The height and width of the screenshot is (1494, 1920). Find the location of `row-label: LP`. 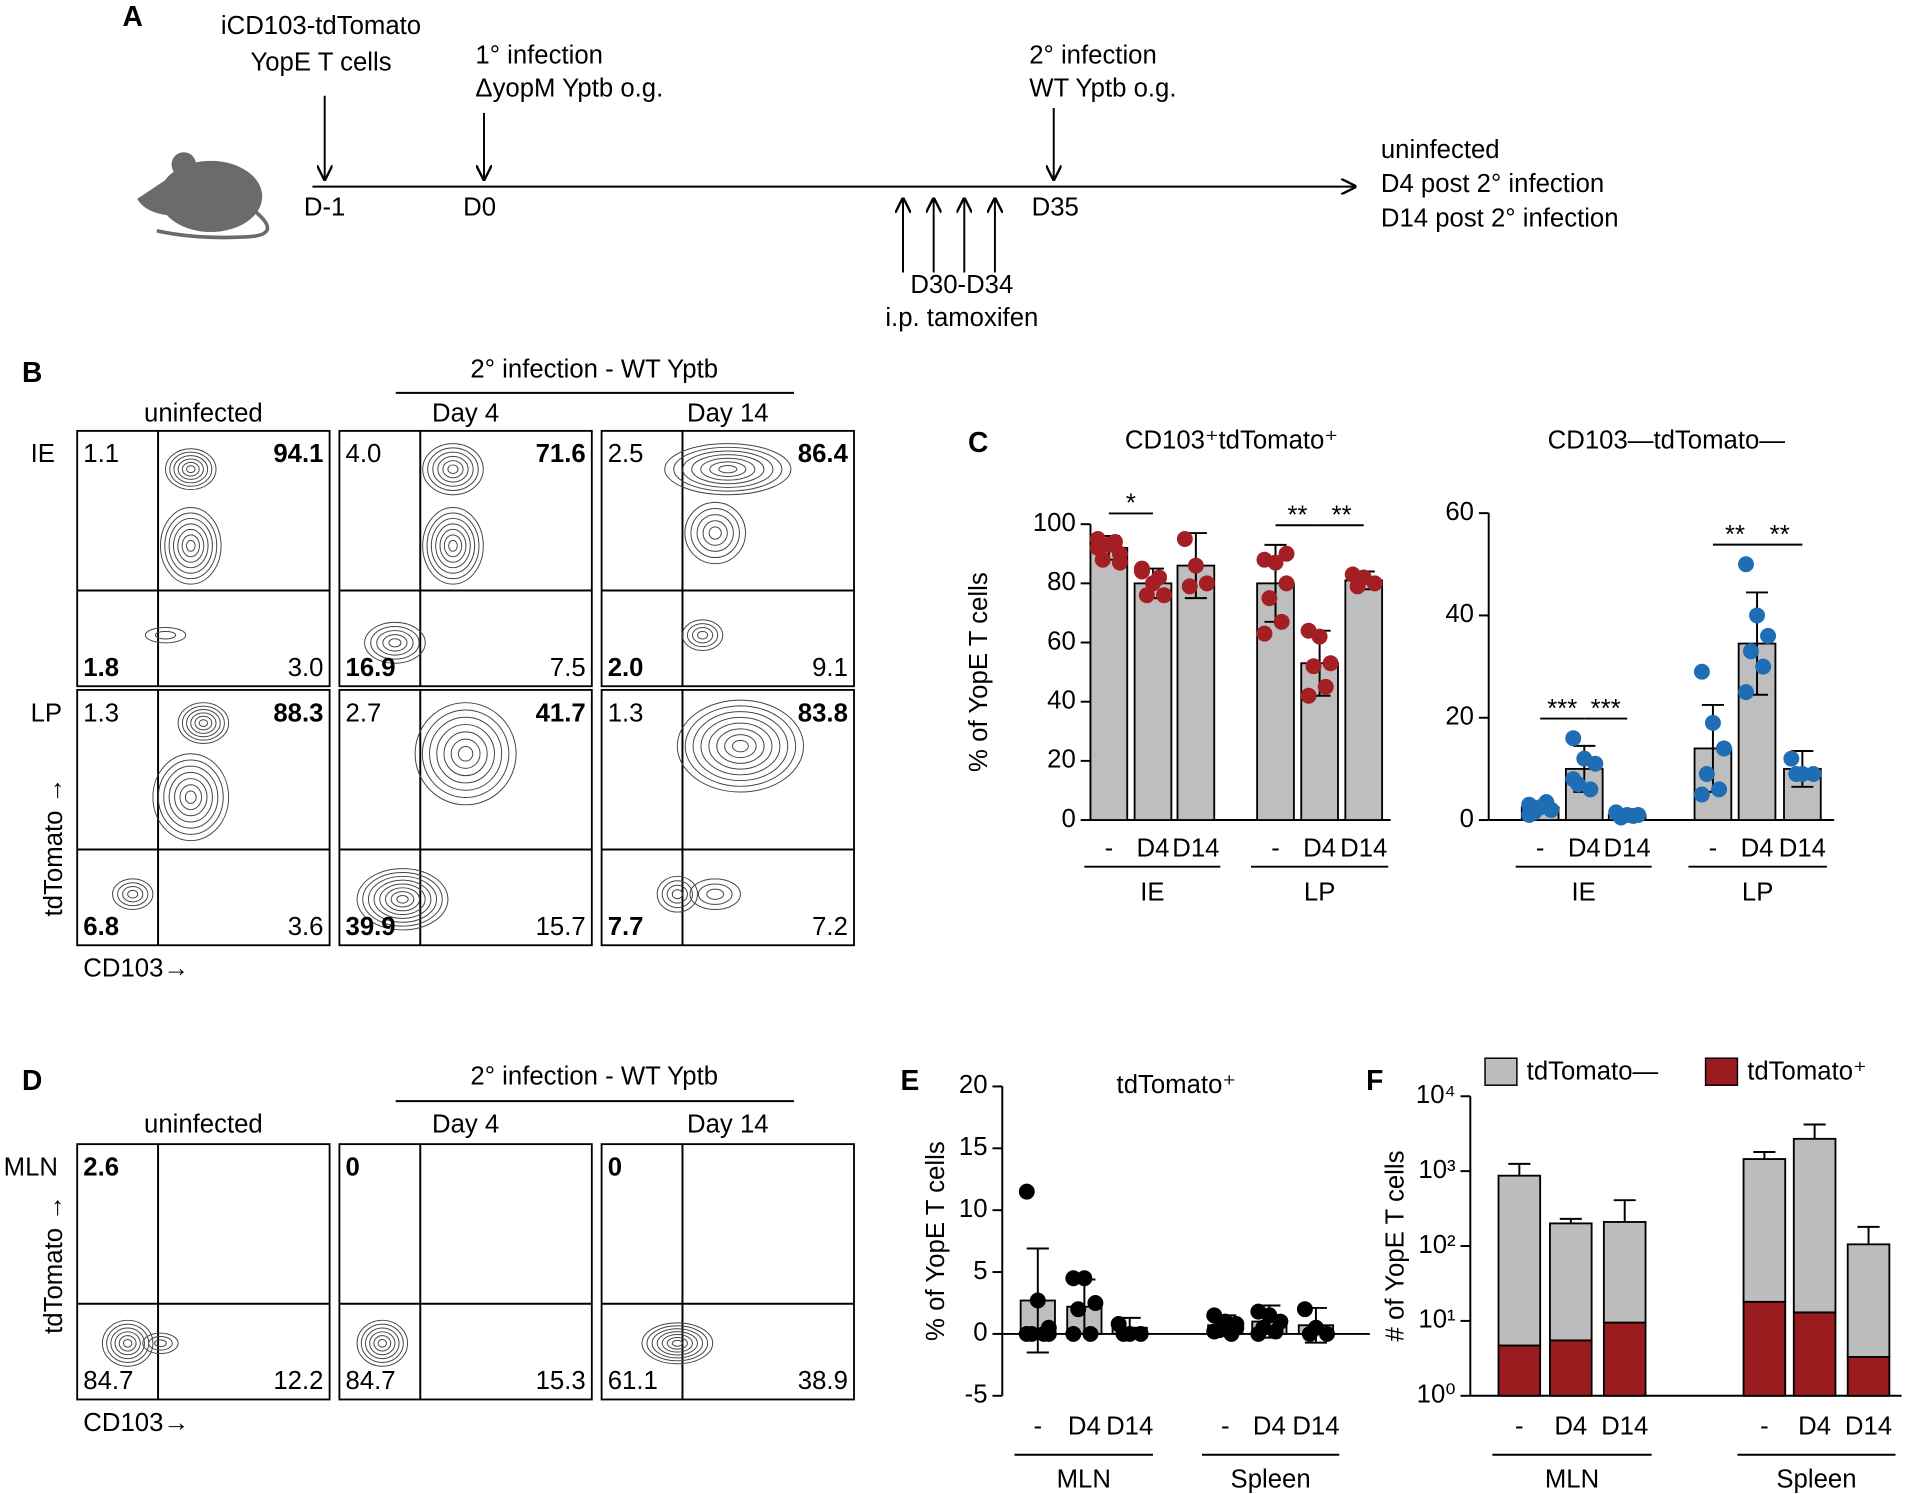

row-label: LP is located at coordinates (46, 713).